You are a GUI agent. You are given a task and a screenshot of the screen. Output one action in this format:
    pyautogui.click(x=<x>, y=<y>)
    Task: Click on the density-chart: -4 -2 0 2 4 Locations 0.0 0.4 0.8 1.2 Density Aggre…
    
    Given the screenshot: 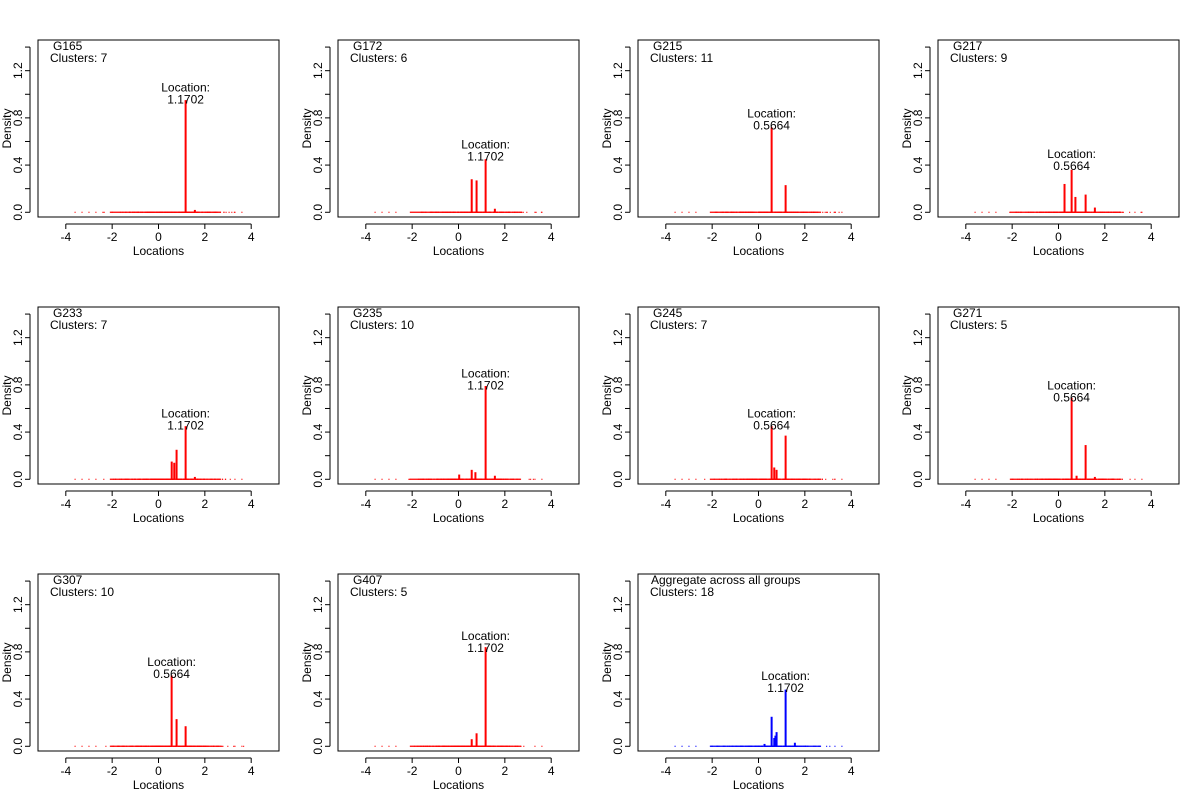 What is the action you would take?
    pyautogui.click(x=740, y=682)
    